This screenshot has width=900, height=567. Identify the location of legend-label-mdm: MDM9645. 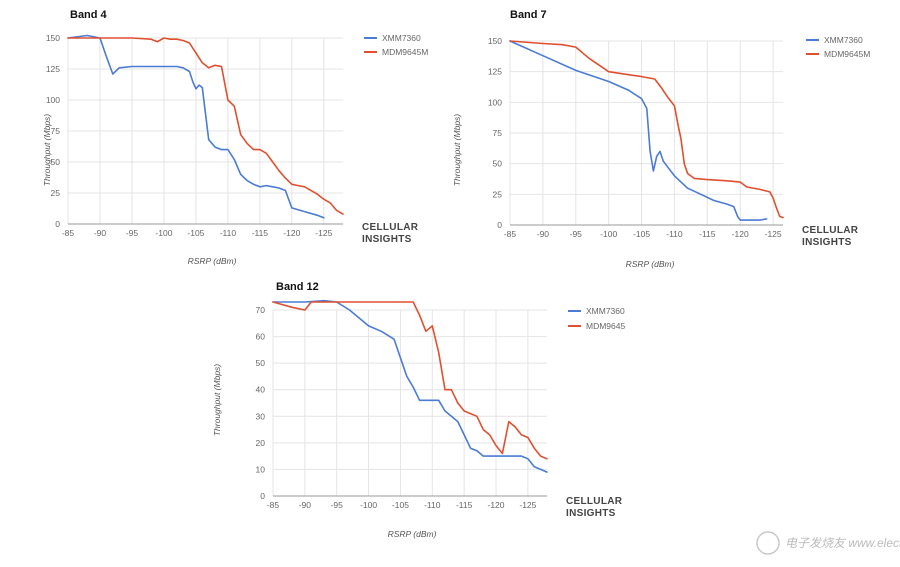
(605, 326).